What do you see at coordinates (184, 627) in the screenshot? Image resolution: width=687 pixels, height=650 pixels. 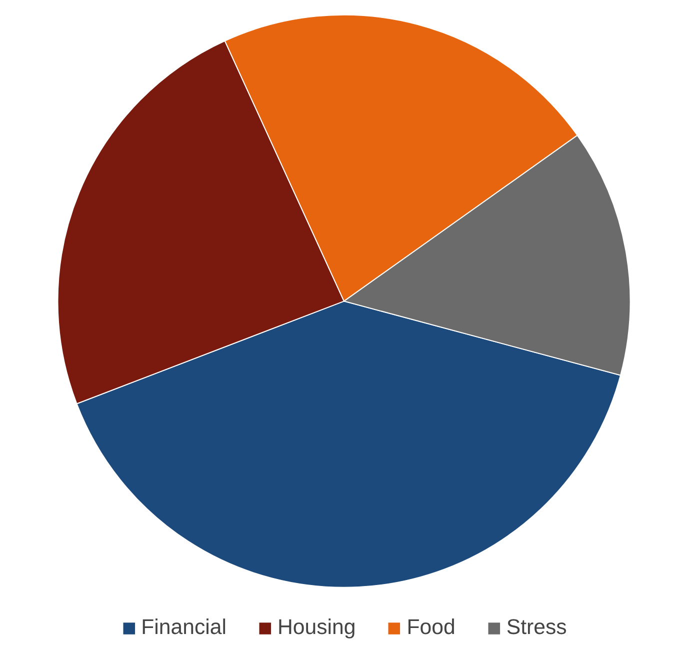 I see `legend-label: Financial` at bounding box center [184, 627].